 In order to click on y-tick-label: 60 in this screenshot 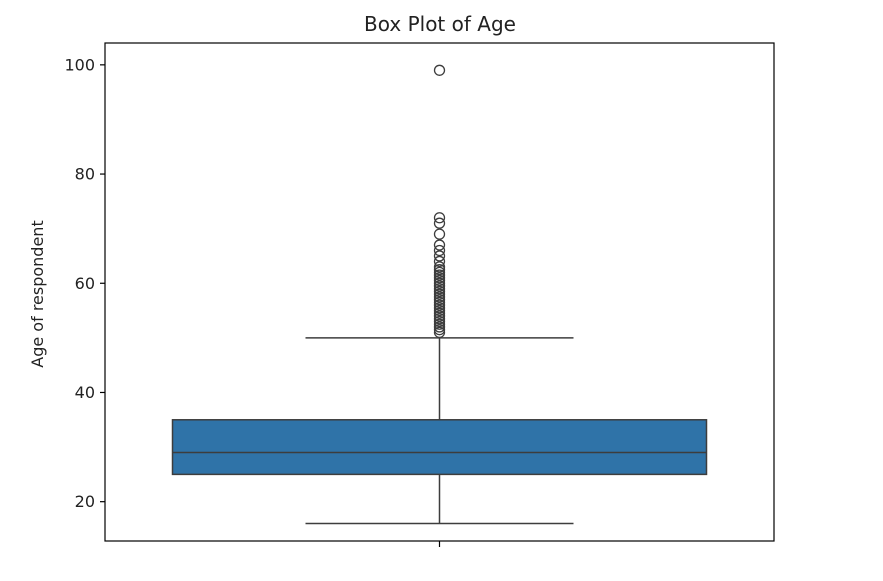, I will do `click(85, 283)`.